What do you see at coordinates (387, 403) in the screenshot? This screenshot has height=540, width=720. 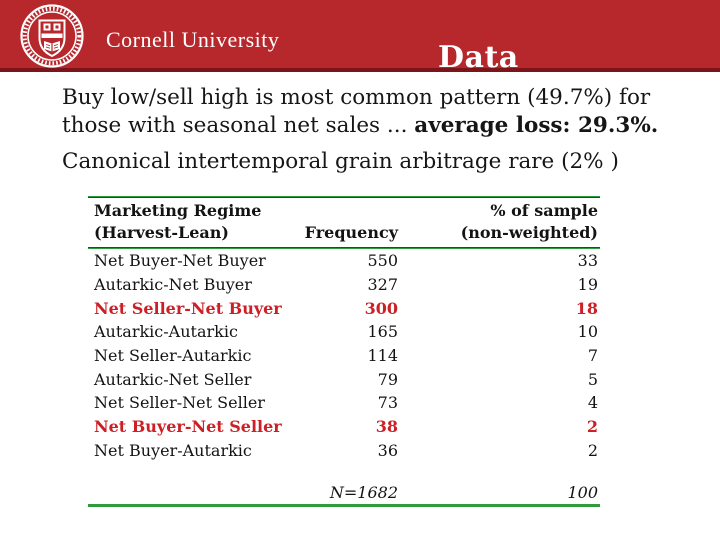 I see `cell-frequency: 73` at bounding box center [387, 403].